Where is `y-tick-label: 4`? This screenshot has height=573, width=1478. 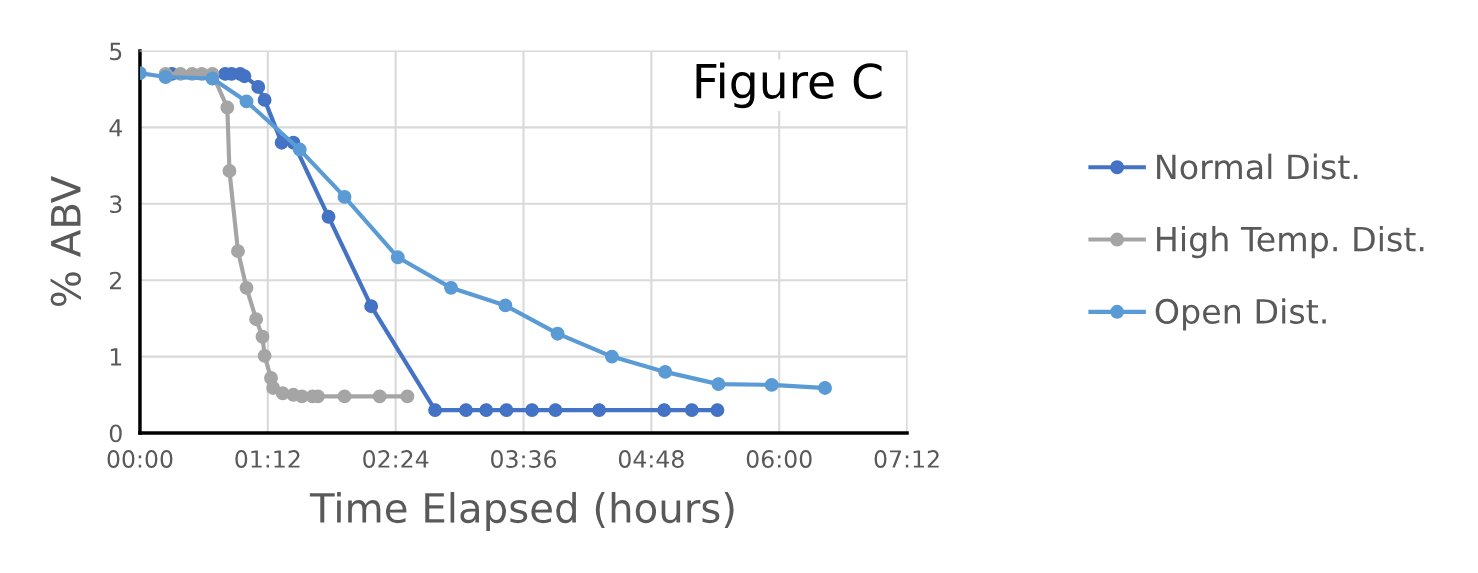 y-tick-label: 4 is located at coordinates (115, 128).